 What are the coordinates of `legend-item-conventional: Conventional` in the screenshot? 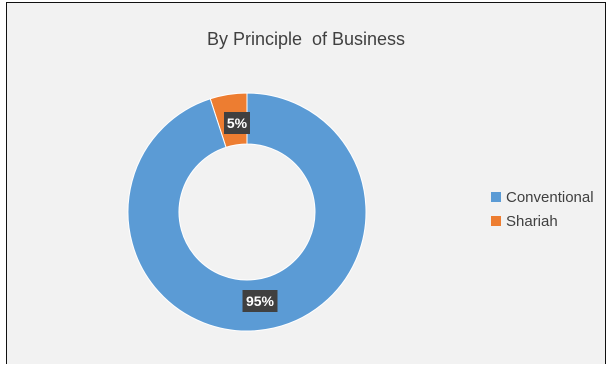 It's located at (542, 197).